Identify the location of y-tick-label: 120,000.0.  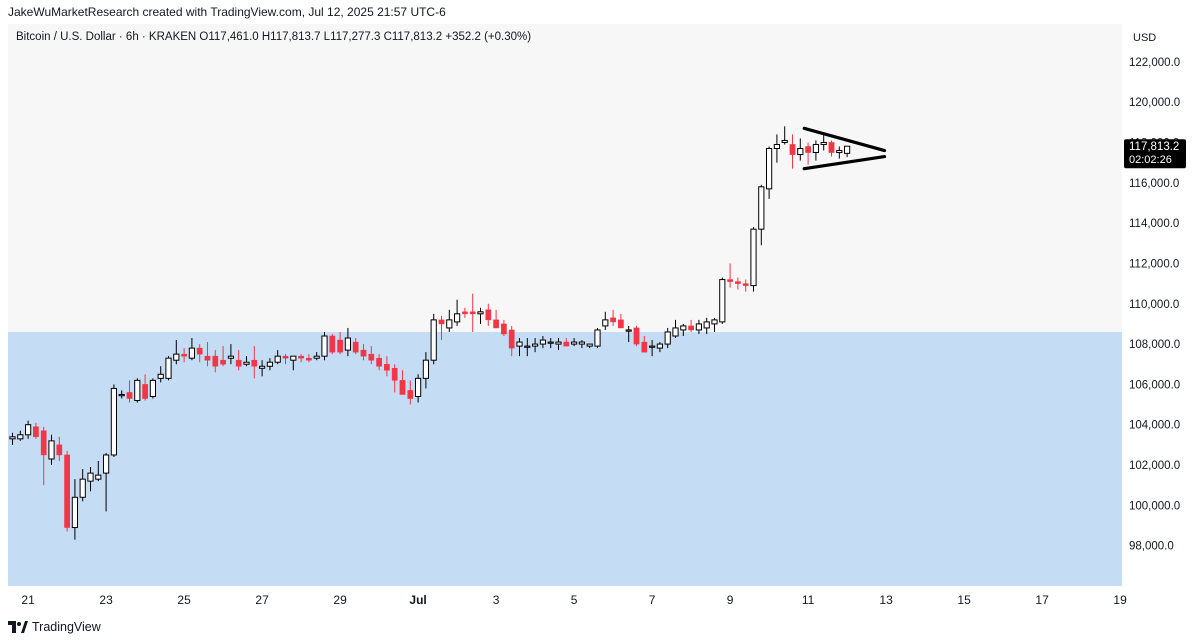
(1154, 103).